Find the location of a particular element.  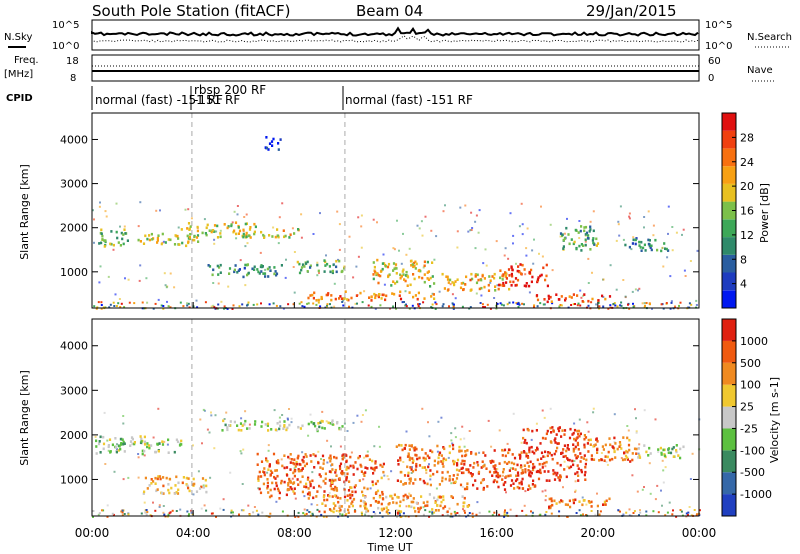

xtick-label: 00:00 is located at coordinates (699, 533).